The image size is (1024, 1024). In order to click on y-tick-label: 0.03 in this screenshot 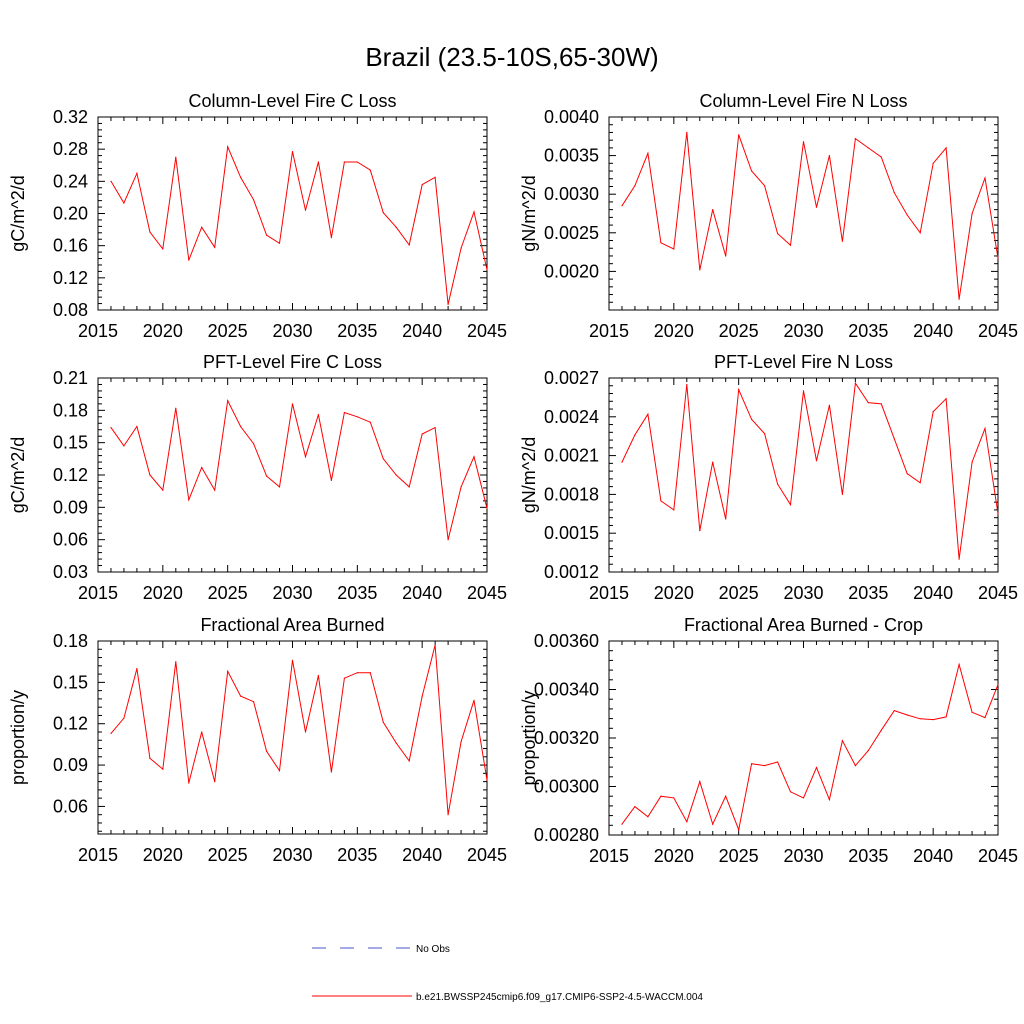, I will do `click(70, 572)`.